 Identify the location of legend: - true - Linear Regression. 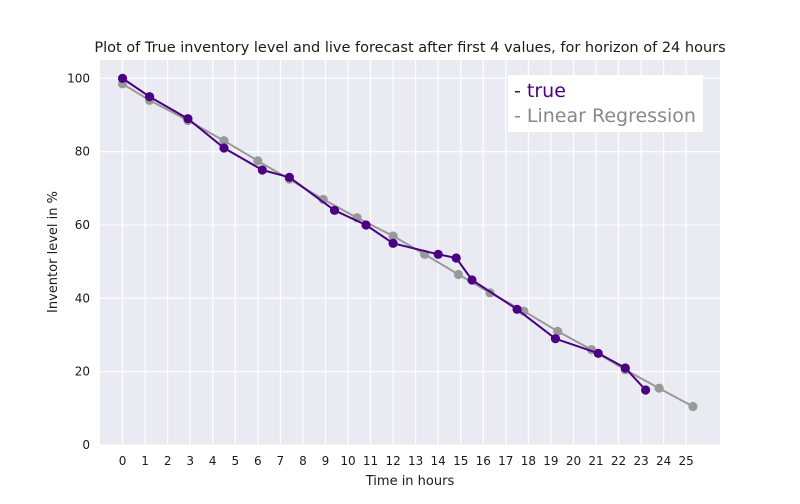
(605, 103).